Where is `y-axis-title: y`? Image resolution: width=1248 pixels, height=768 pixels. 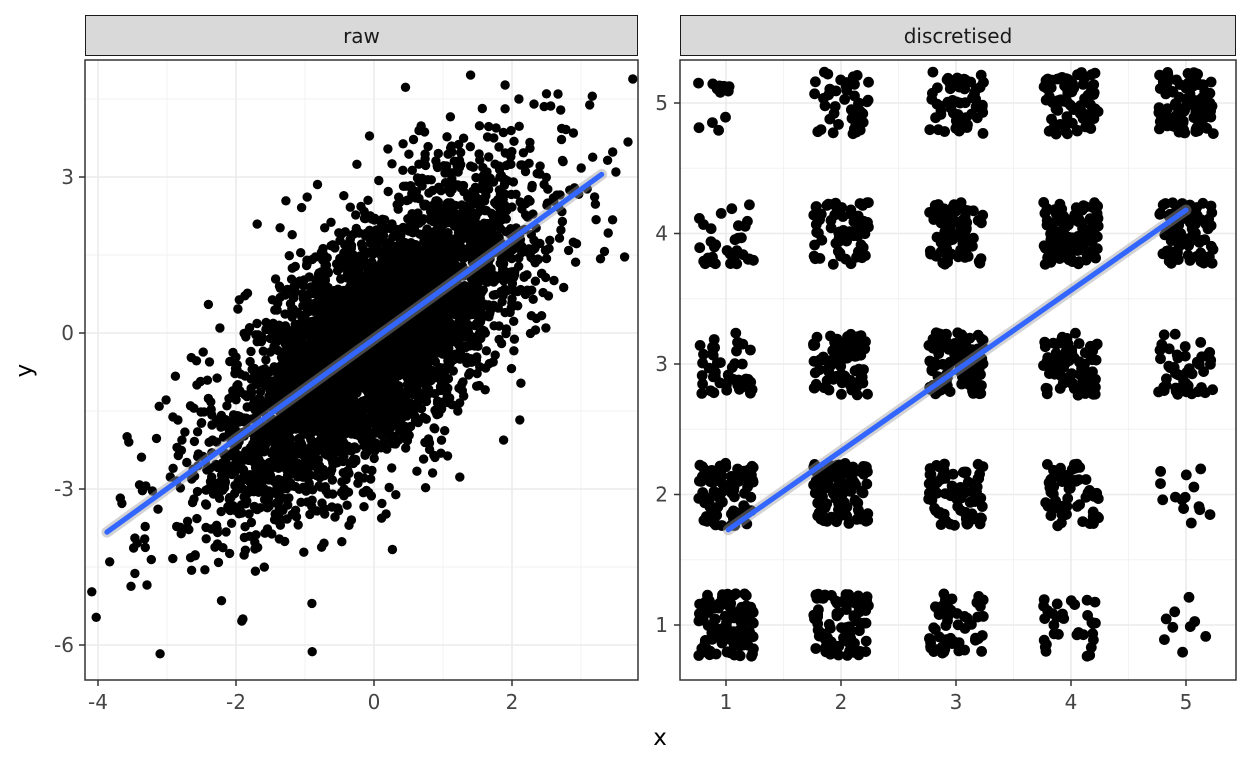 y-axis-title: y is located at coordinates (24, 370).